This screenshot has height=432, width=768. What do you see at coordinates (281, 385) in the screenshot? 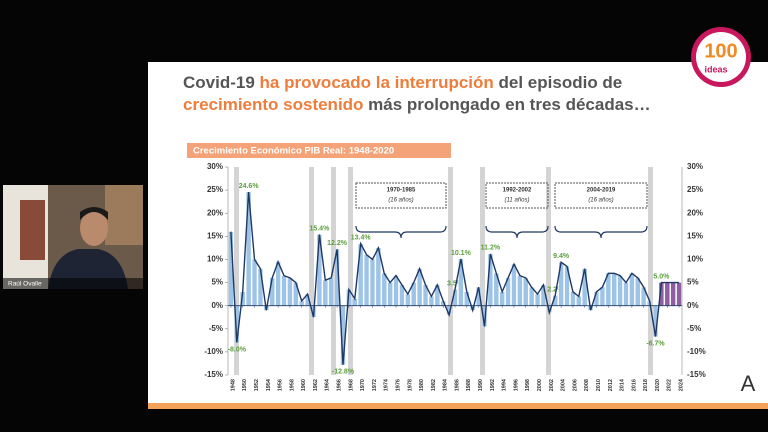
I see `x-tick-label: 1956` at bounding box center [281, 385].